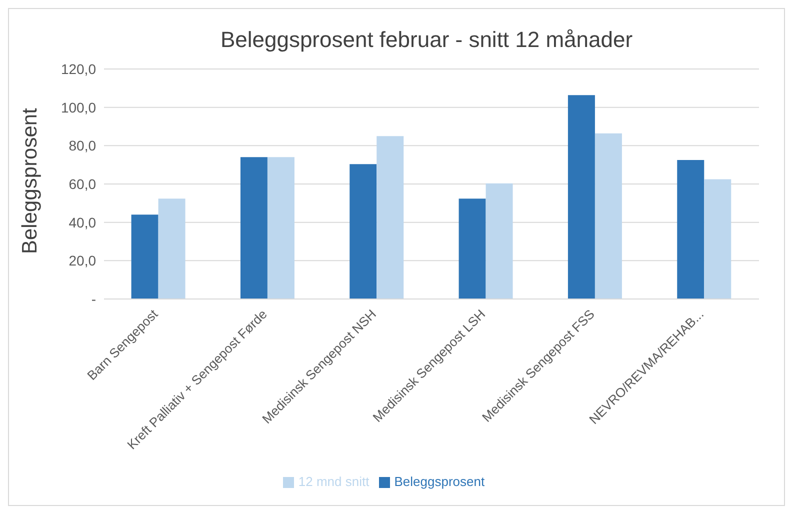  Describe the element at coordinates (82, 222) in the screenshot. I see `y-tick-label: 40,0` at that location.